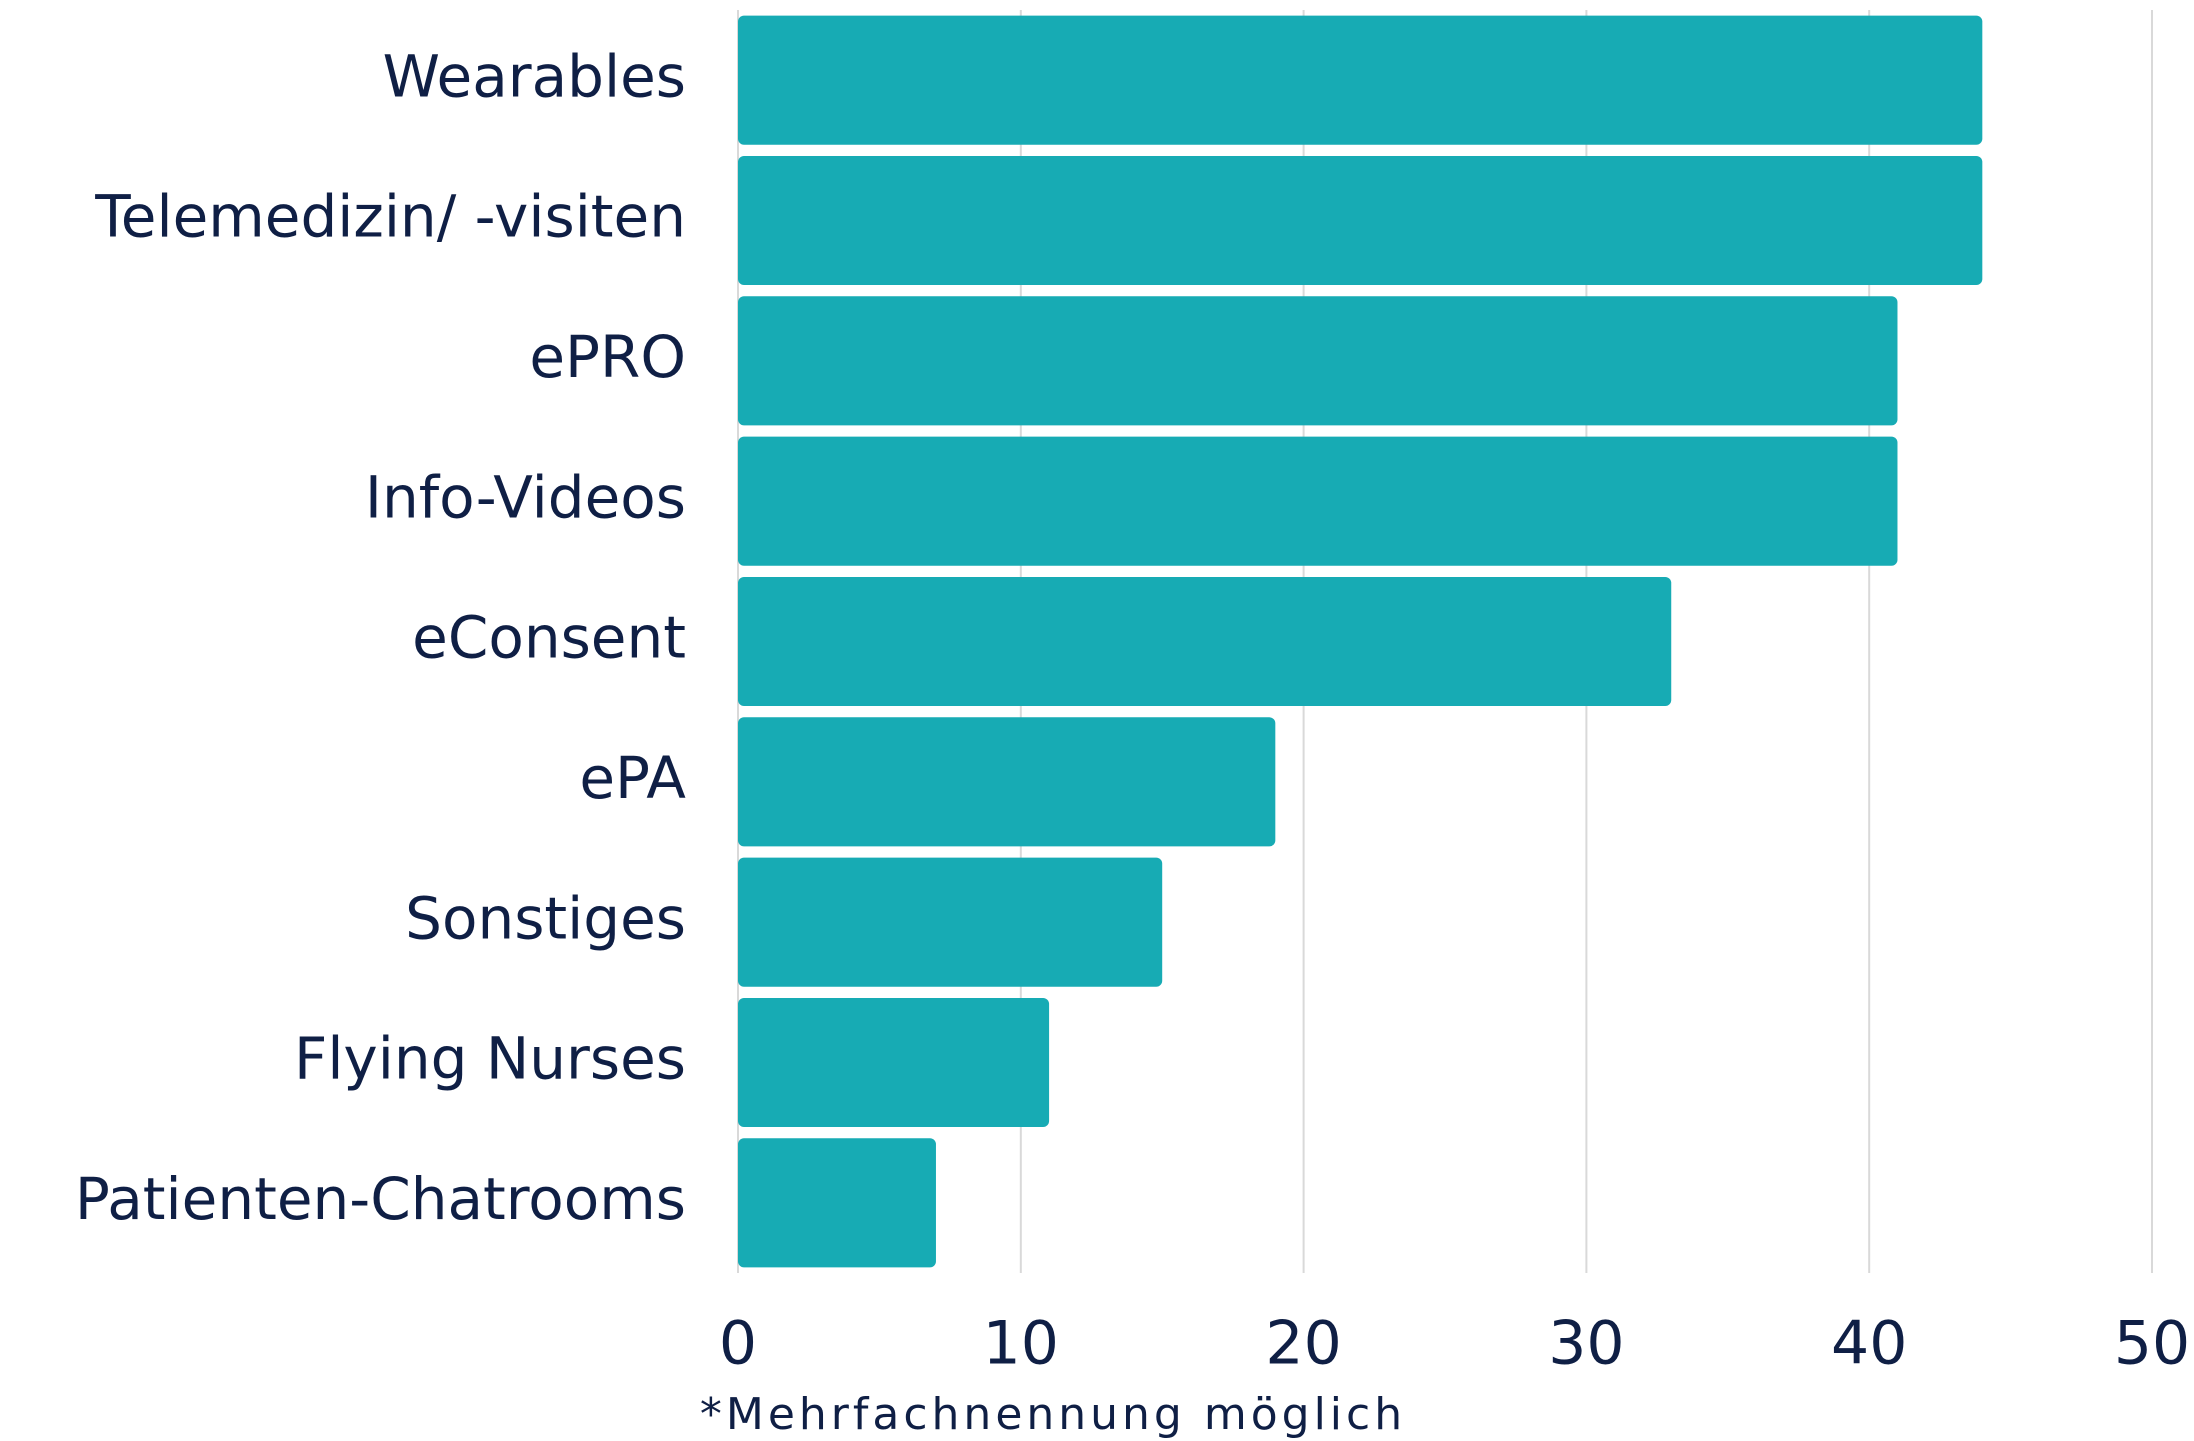 The image size is (2194, 1441). Describe the element at coordinates (545, 918) in the screenshot. I see `y-tick-label: Sonstiges` at that location.